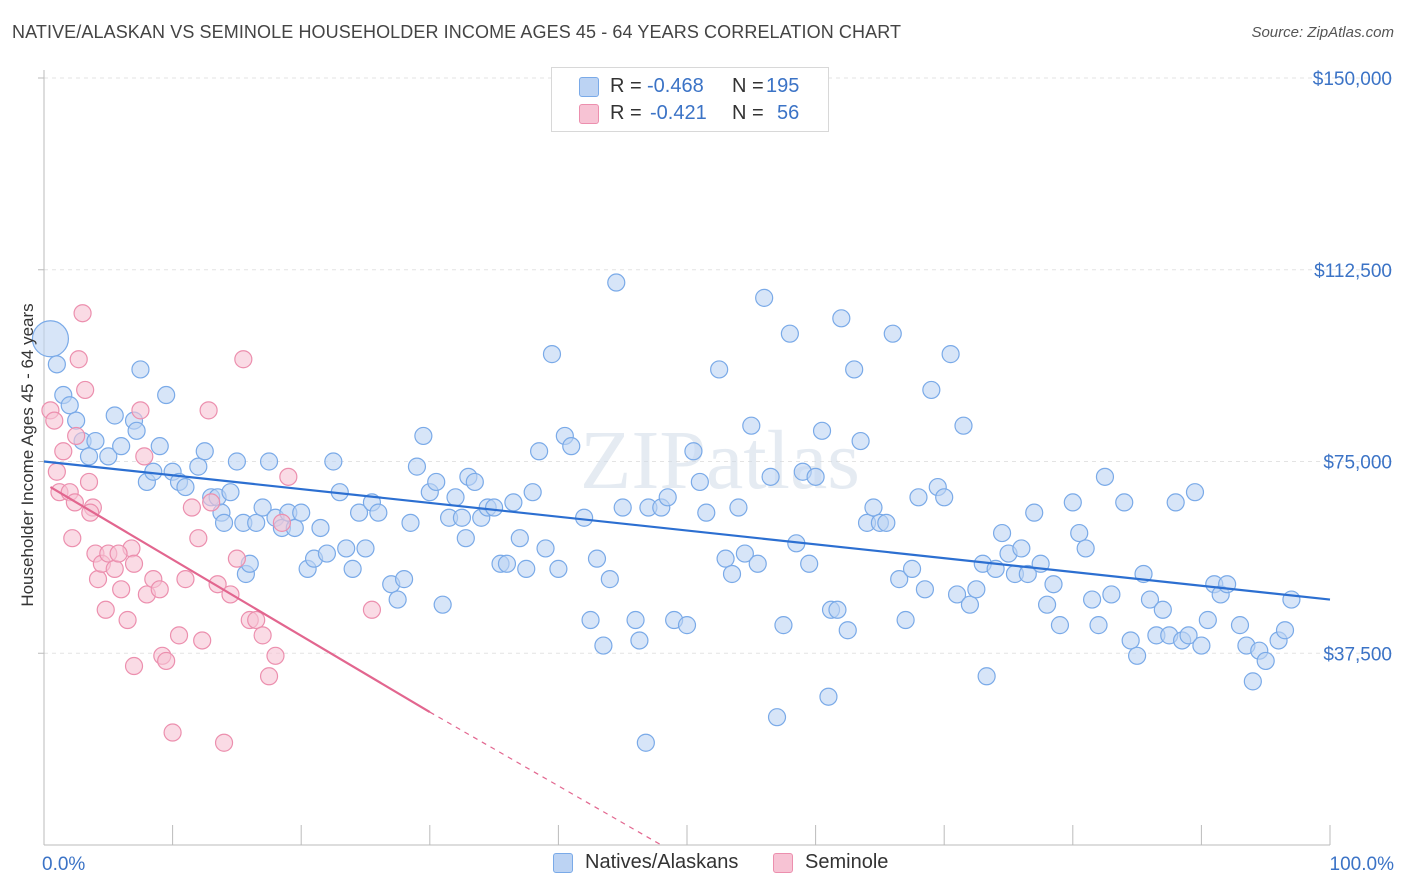  I want to click on x-tick-label-right: 100.0%, so click(1362, 864).